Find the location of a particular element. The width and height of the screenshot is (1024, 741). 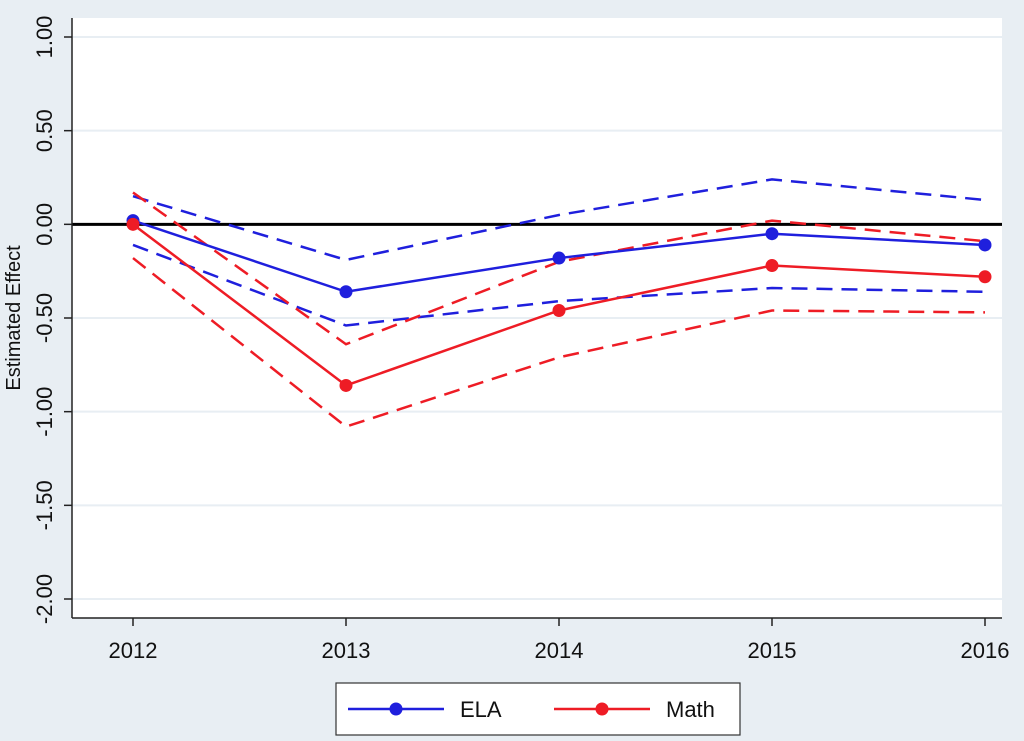

y-tick-label: -0.50 is located at coordinates (44, 318).